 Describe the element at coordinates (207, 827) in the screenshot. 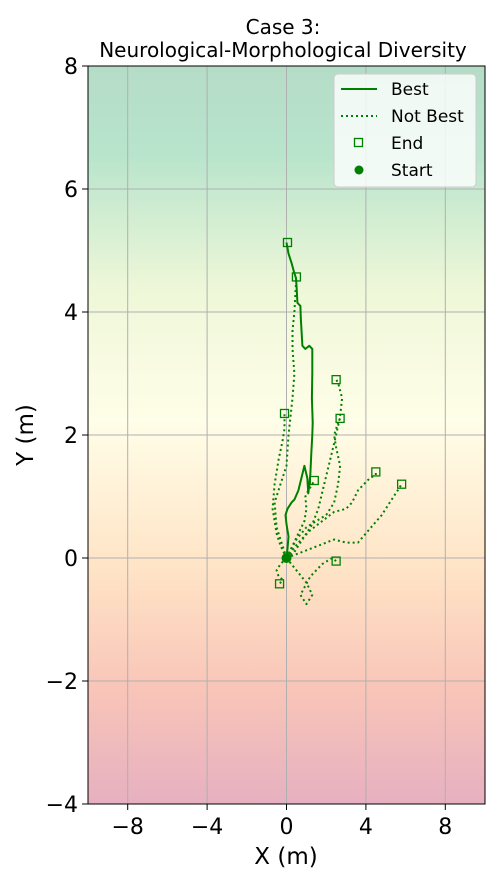

I see `x-tick-label: −4` at that location.